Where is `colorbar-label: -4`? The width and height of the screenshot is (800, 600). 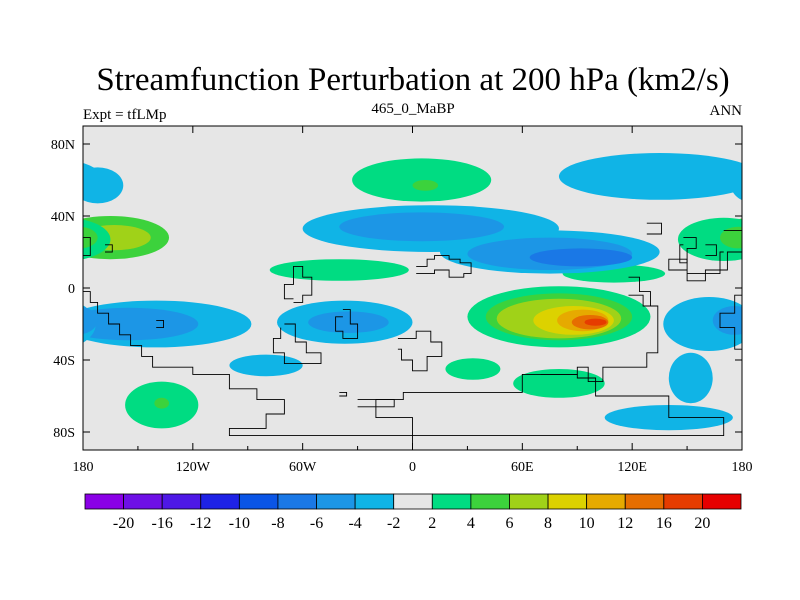 colorbar-label: -4 is located at coordinates (354, 523).